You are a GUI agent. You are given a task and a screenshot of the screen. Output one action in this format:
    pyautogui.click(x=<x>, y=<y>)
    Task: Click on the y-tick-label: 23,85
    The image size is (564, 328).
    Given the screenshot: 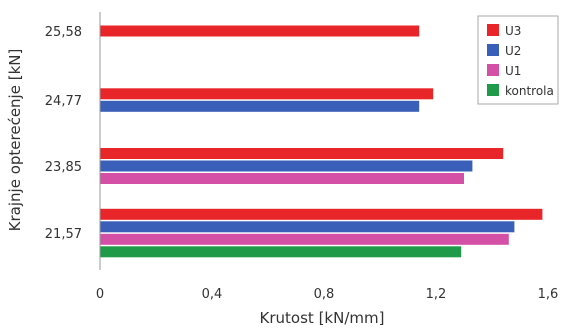 What is the action you would take?
    pyautogui.click(x=63, y=167)
    